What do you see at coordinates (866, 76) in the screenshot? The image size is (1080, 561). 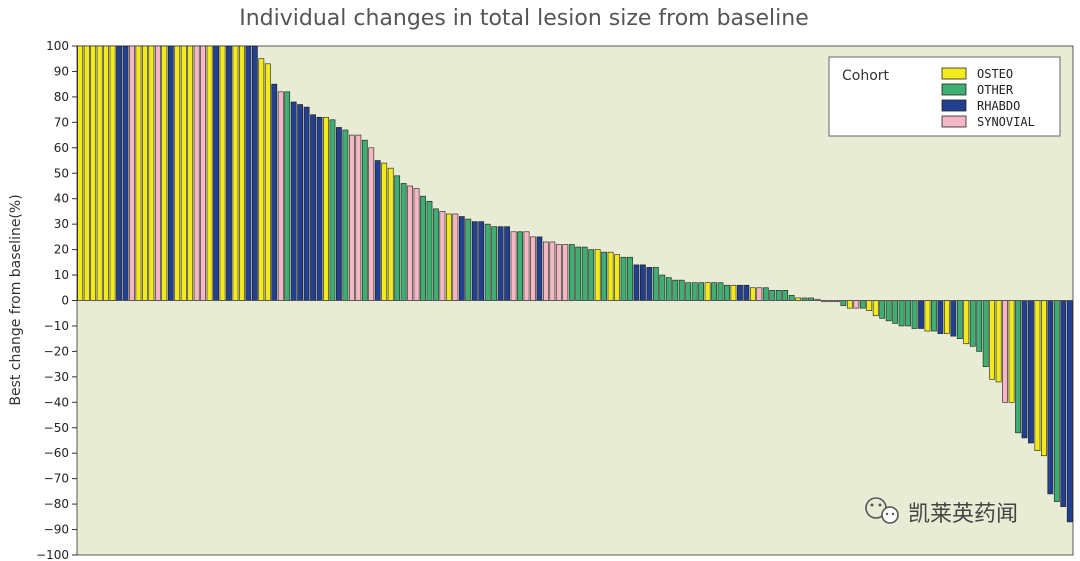 I see `legend-title: Cohort` at bounding box center [866, 76].